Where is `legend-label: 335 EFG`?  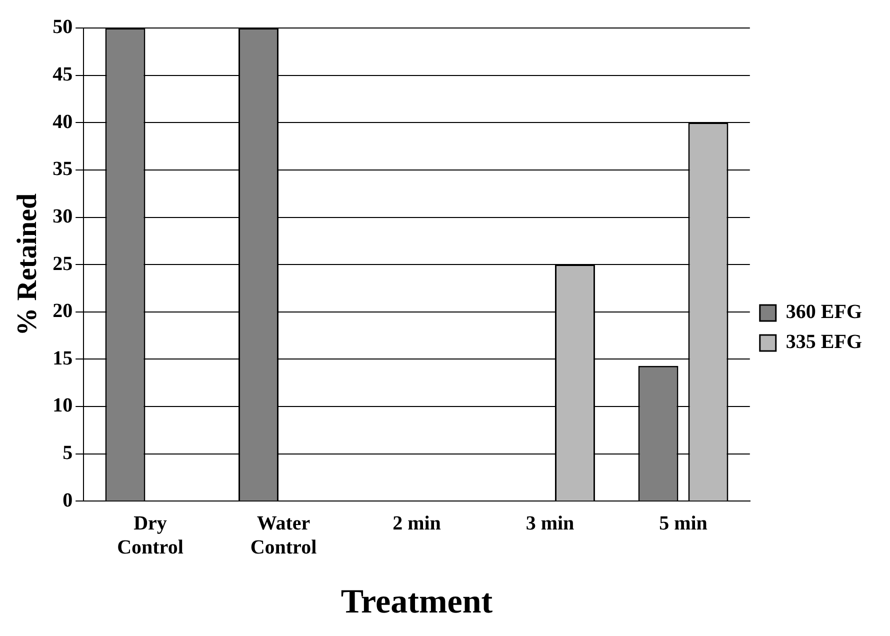
legend-label: 335 EFG is located at coordinates (824, 342).